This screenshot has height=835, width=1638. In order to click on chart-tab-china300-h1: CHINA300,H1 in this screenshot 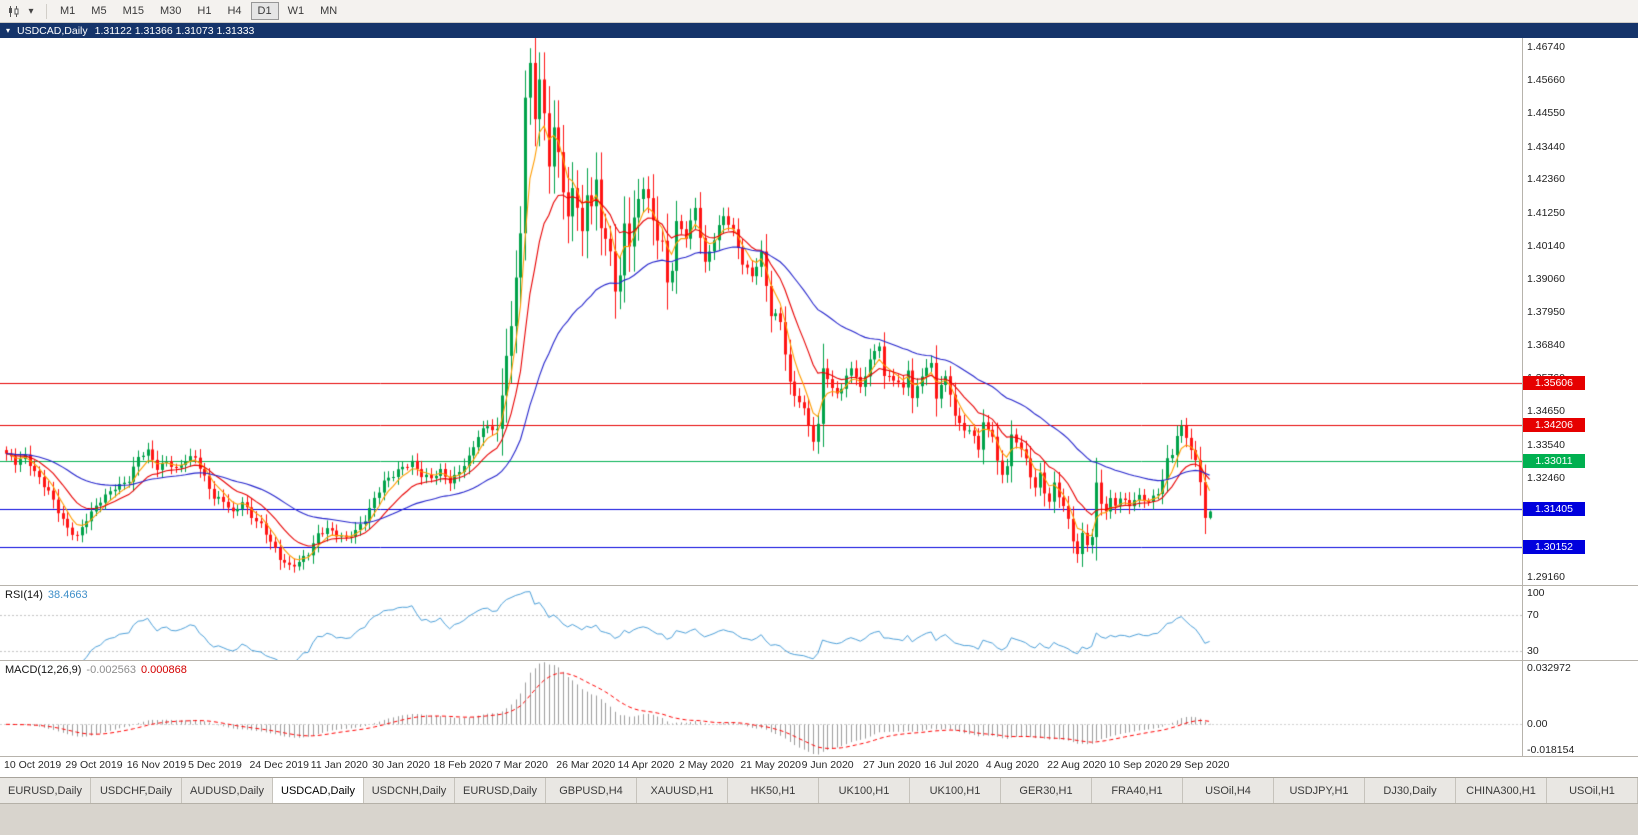, I will do `click(1501, 790)`.